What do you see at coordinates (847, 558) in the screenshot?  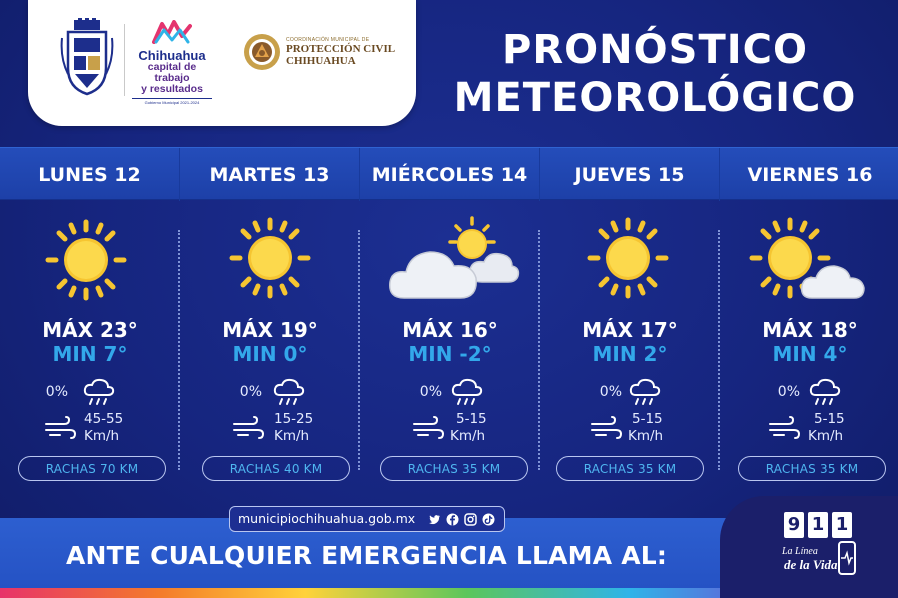 I see `phone-icon` at bounding box center [847, 558].